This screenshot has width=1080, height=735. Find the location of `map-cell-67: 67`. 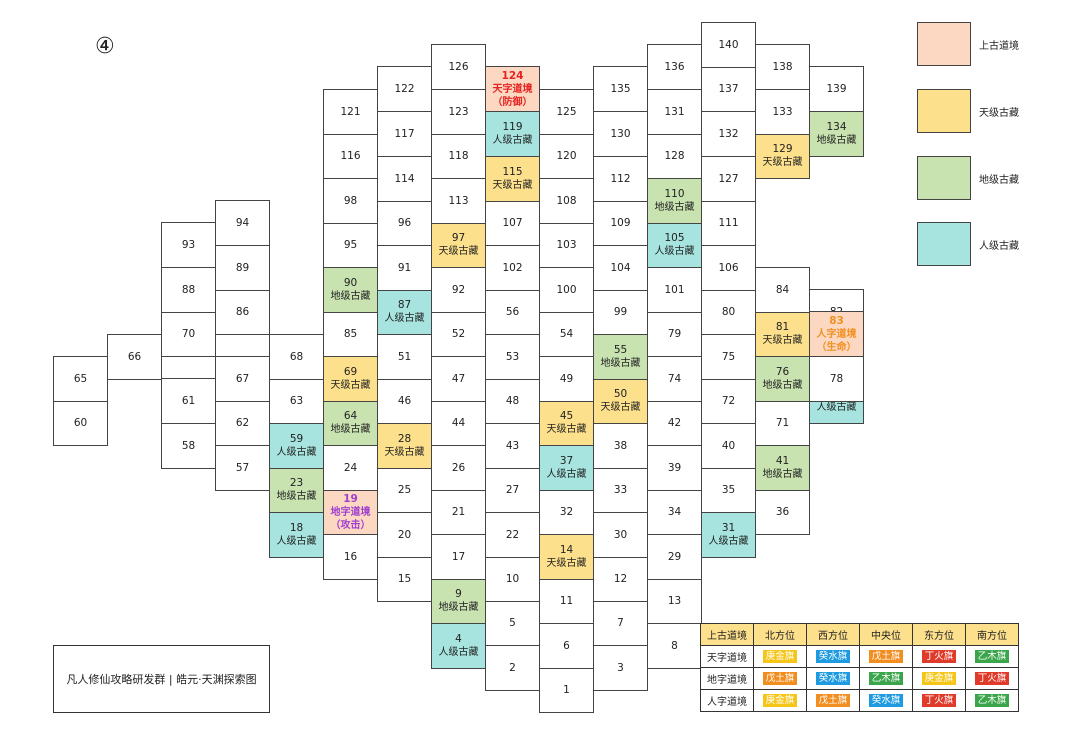

map-cell-67: 67 is located at coordinates (242, 379).